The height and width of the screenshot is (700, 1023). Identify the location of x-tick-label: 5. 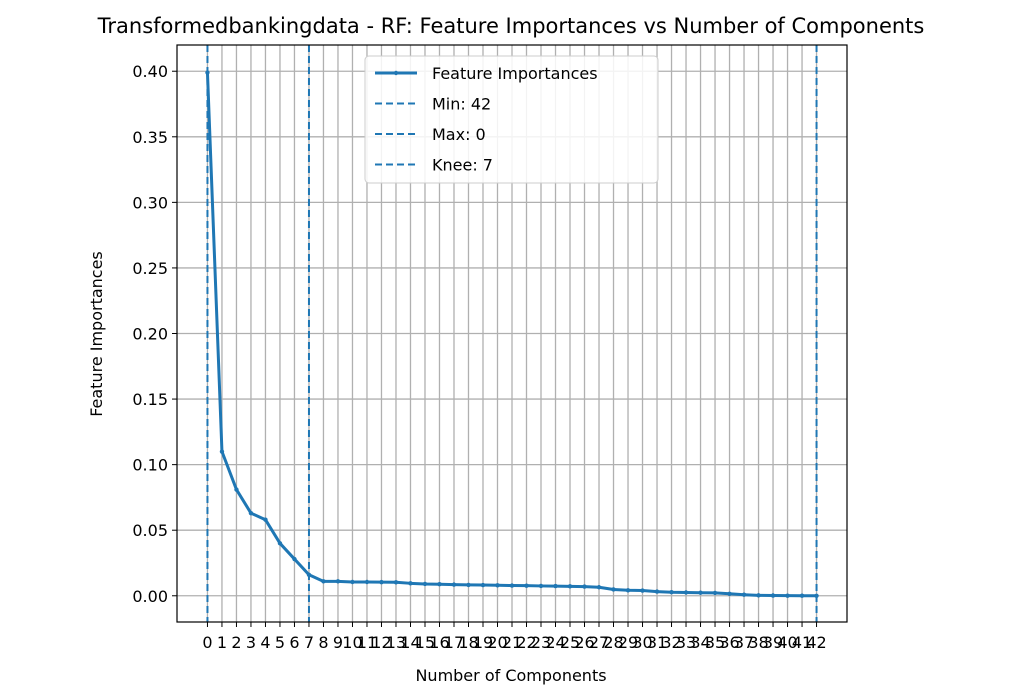
(280, 642).